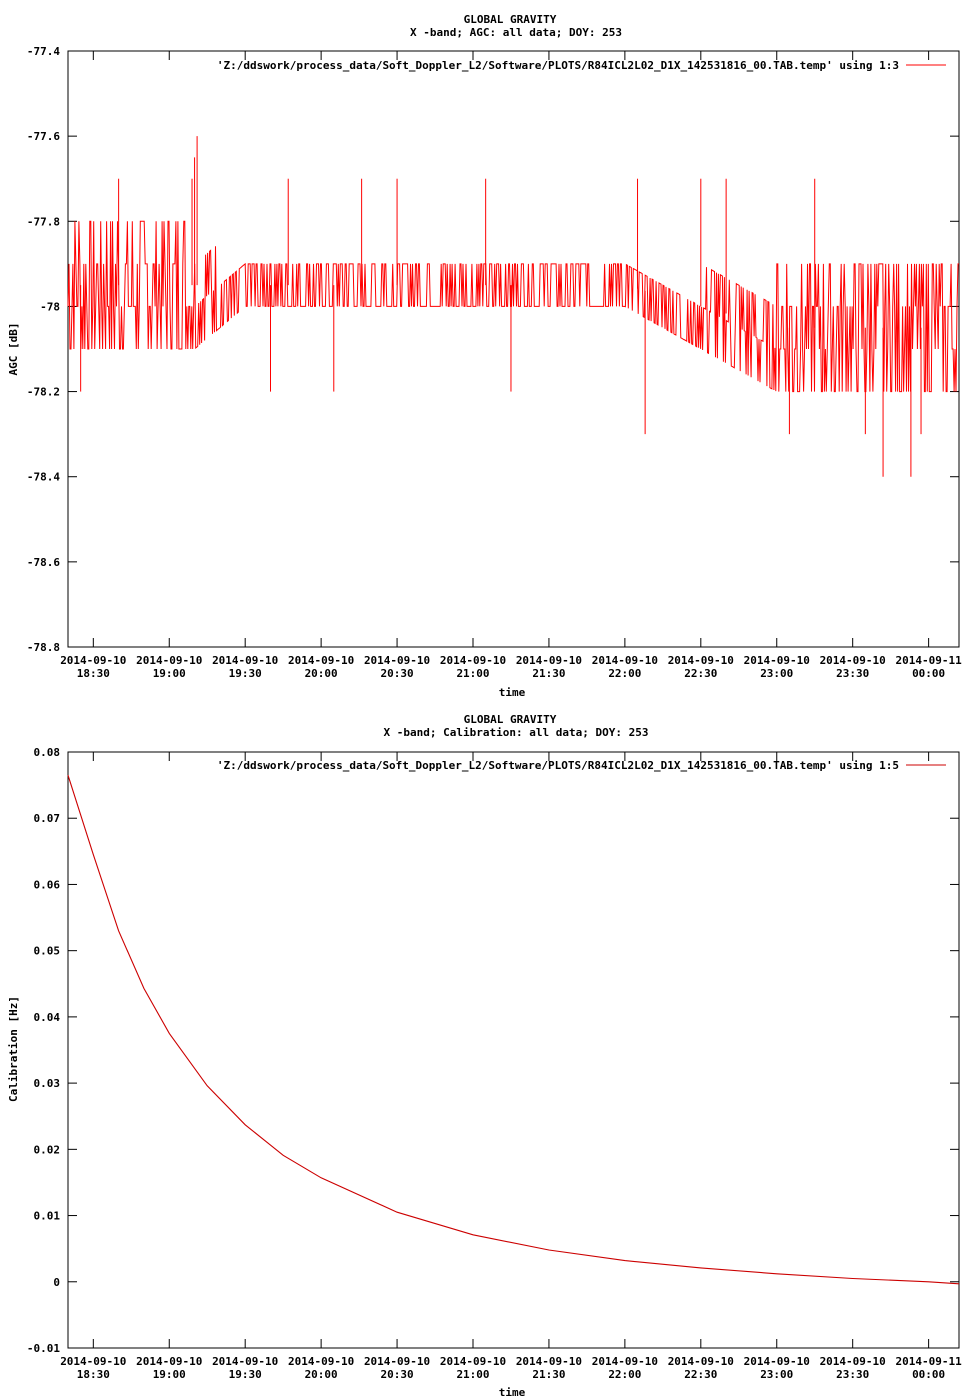  Describe the element at coordinates (47, 752) in the screenshot. I see `y-tick-label: 0.08` at that location.